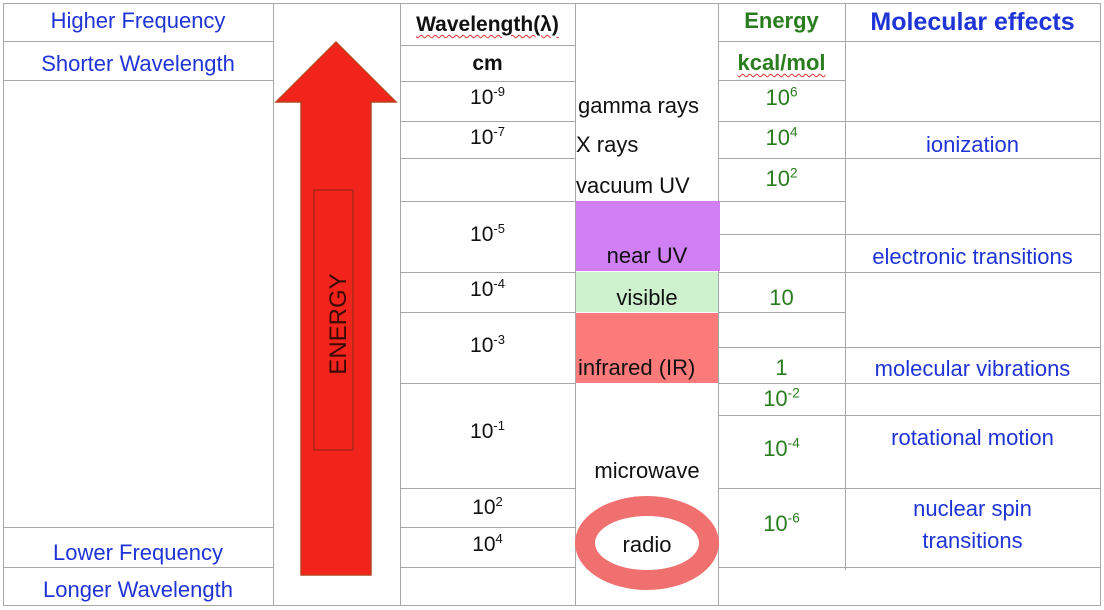 This screenshot has width=1104, height=610. What do you see at coordinates (647, 348) in the screenshot?
I see `infrared-band` at bounding box center [647, 348].